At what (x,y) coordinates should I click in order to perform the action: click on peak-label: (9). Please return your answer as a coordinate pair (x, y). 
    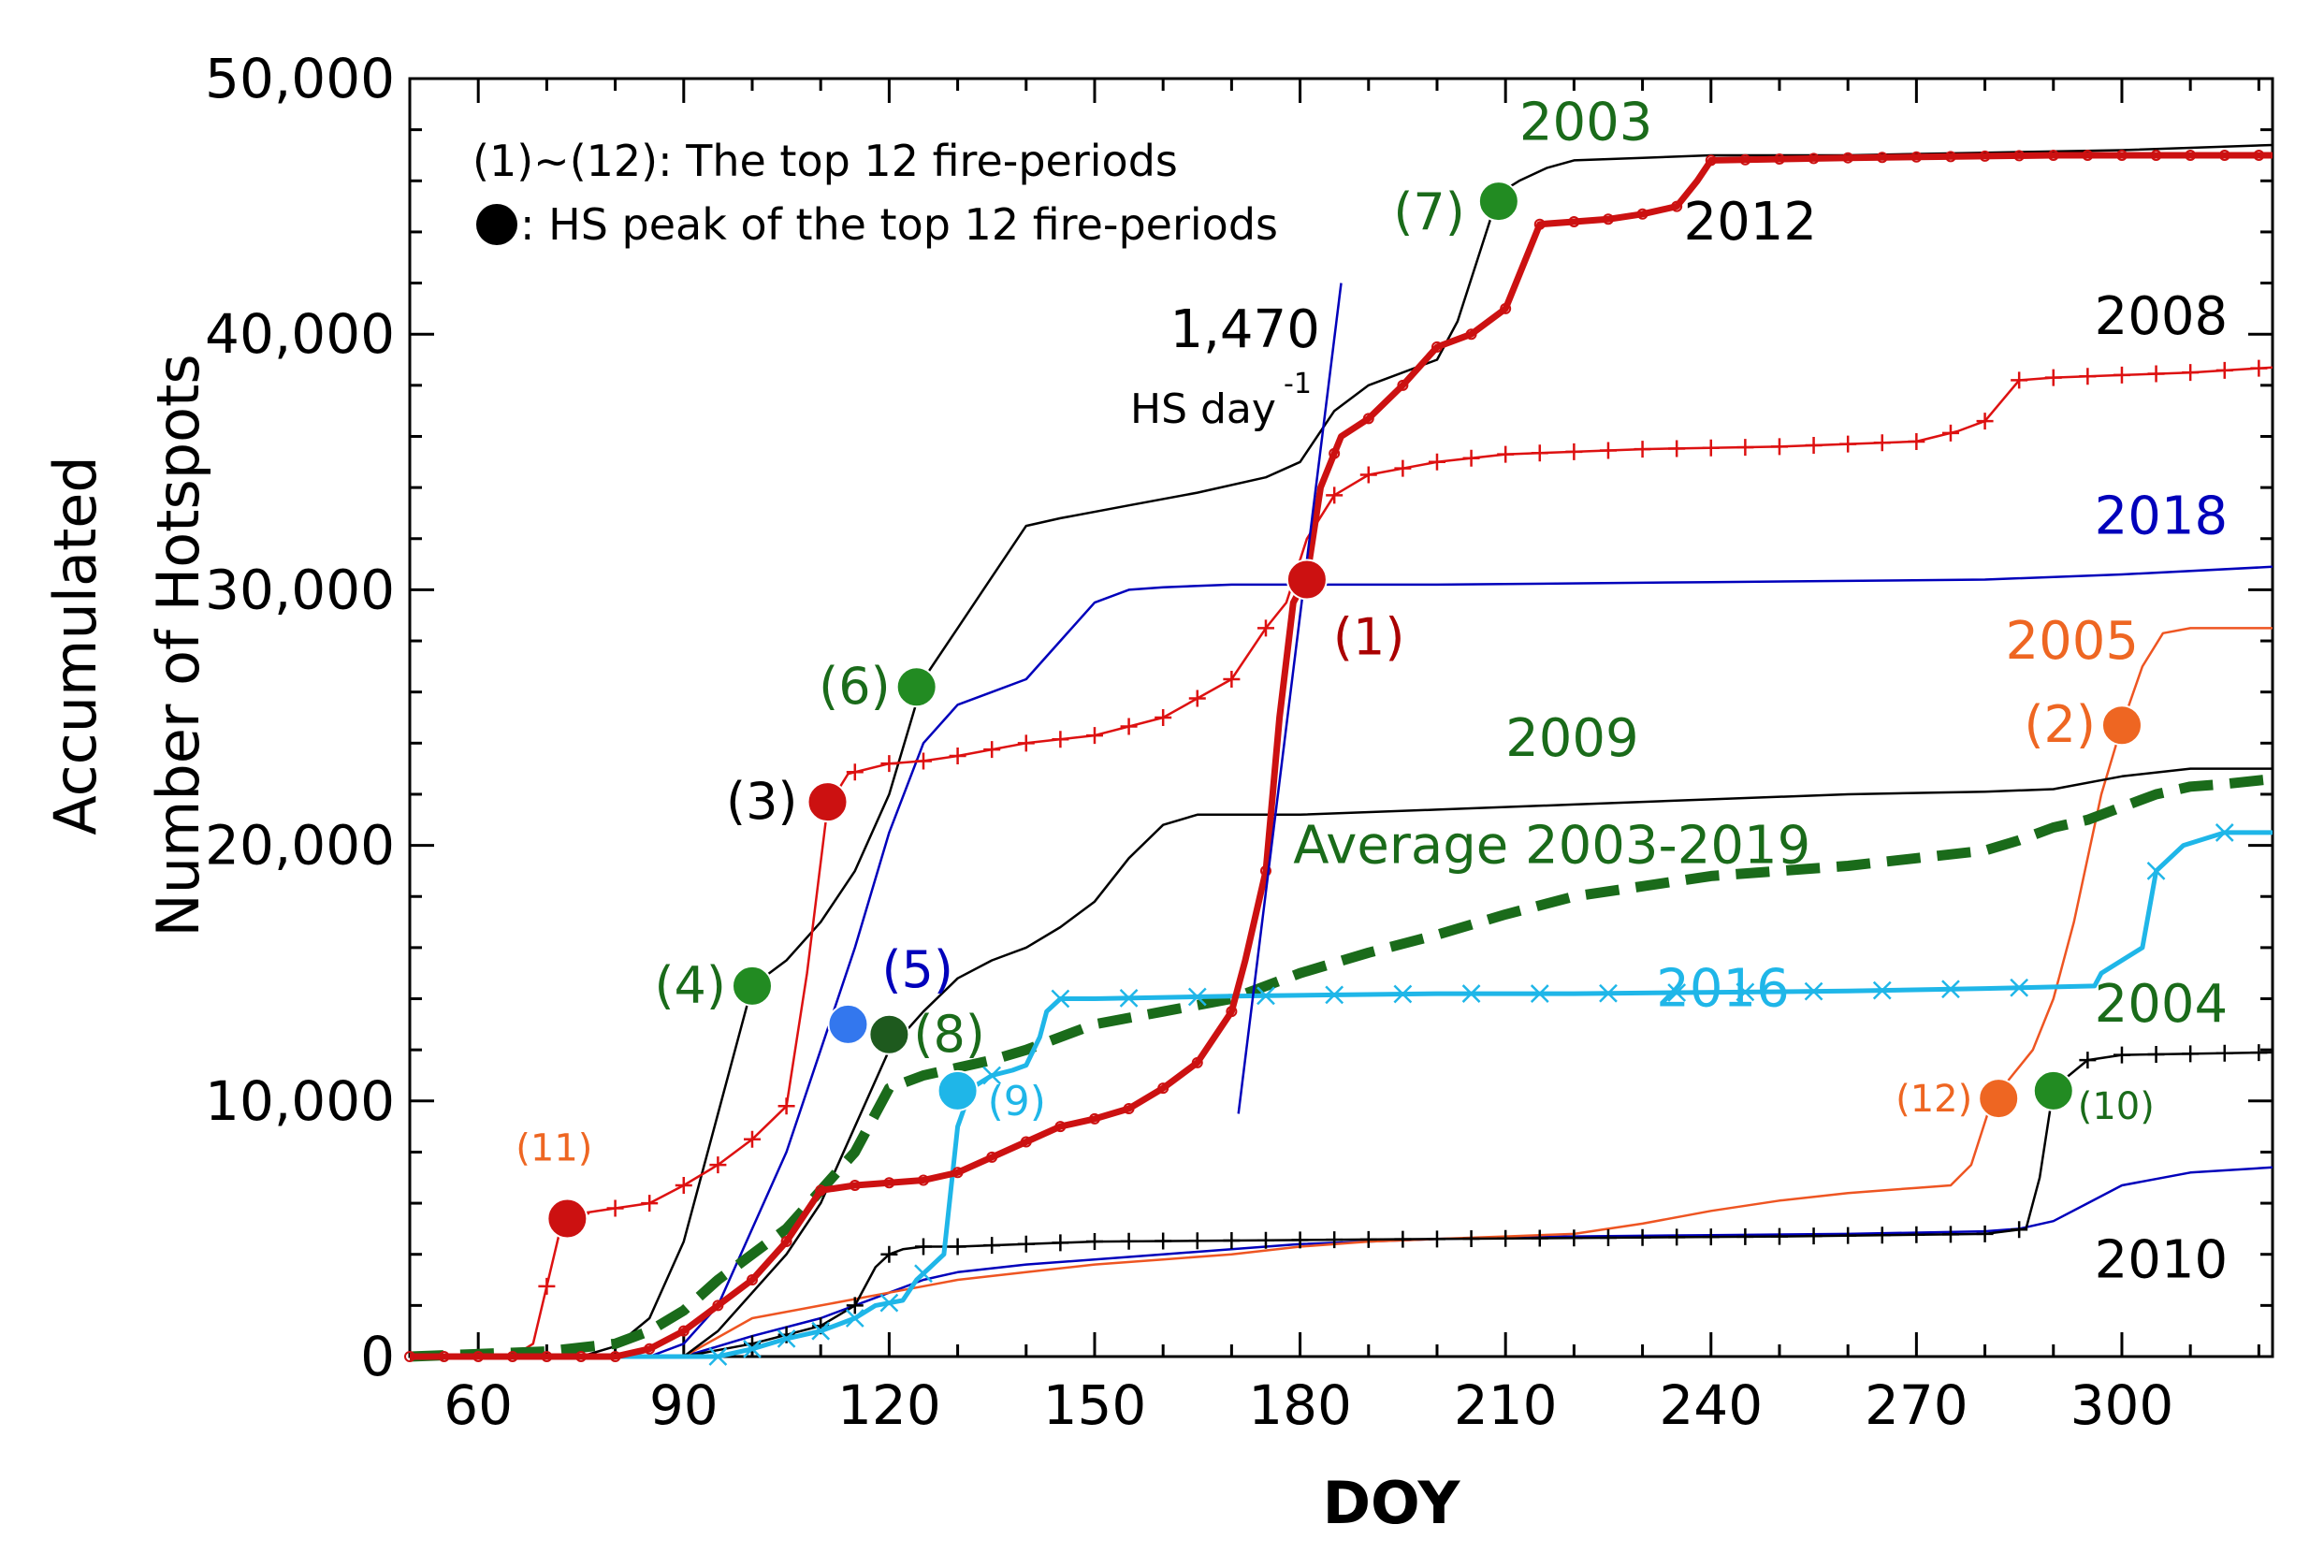
    Looking at the image, I should click on (1017, 1102).